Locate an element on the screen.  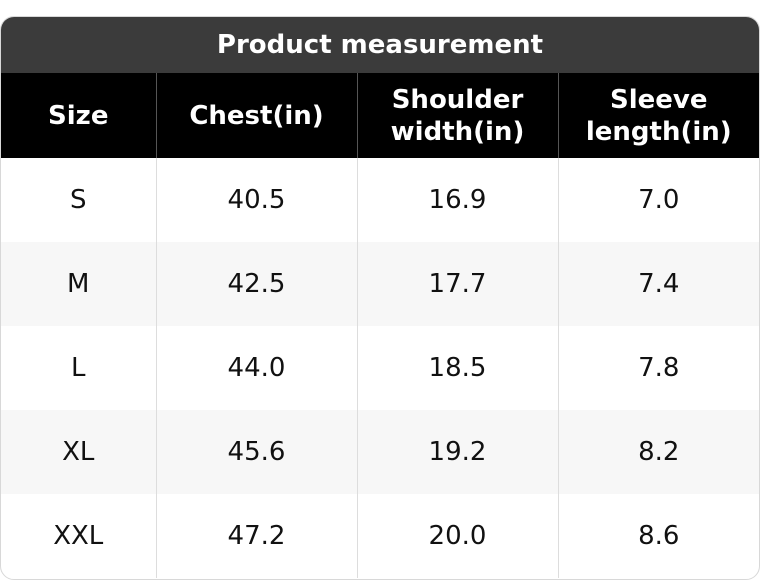
header-cell: Shoulder width(in) is located at coordinates (457, 115).